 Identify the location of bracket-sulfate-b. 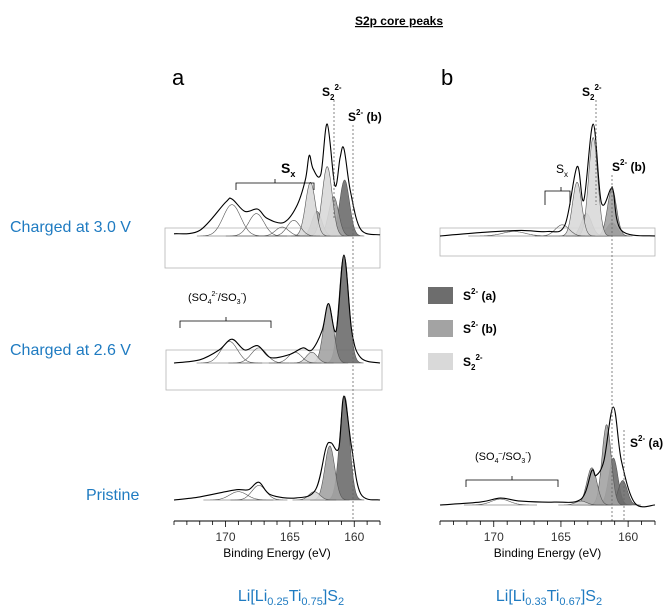
(512, 481).